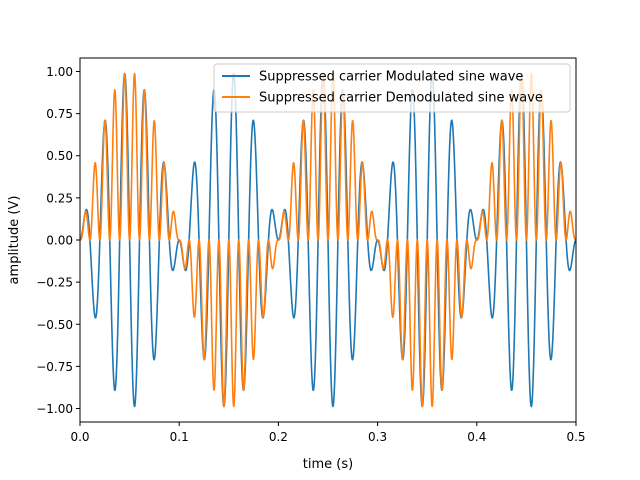 The image size is (640, 480). What do you see at coordinates (179, 437) in the screenshot?
I see `x-tick-label: 0.1` at bounding box center [179, 437].